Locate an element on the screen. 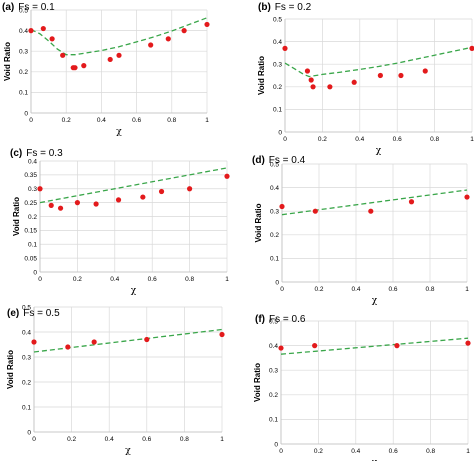 The image size is (474, 461). panel-subtitle: Fs = 0.5 is located at coordinates (41, 313).